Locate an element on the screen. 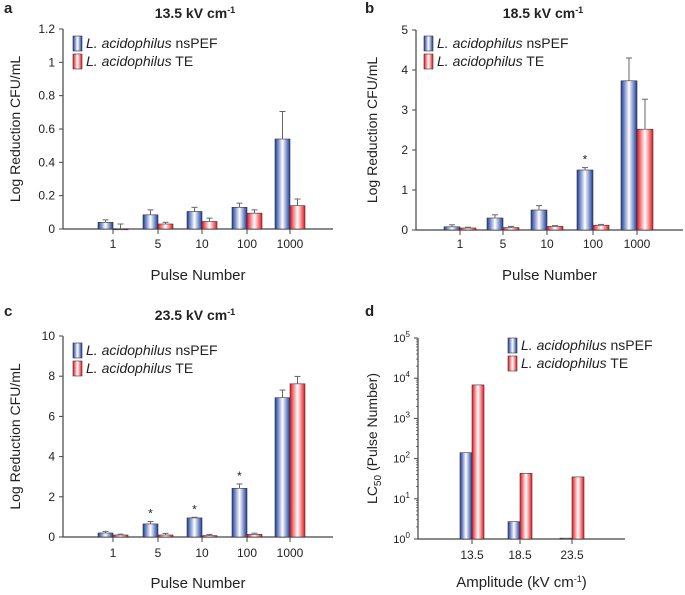 Image resolution: width=685 pixels, height=595 pixels. x-tick-label: 10 is located at coordinates (547, 244).